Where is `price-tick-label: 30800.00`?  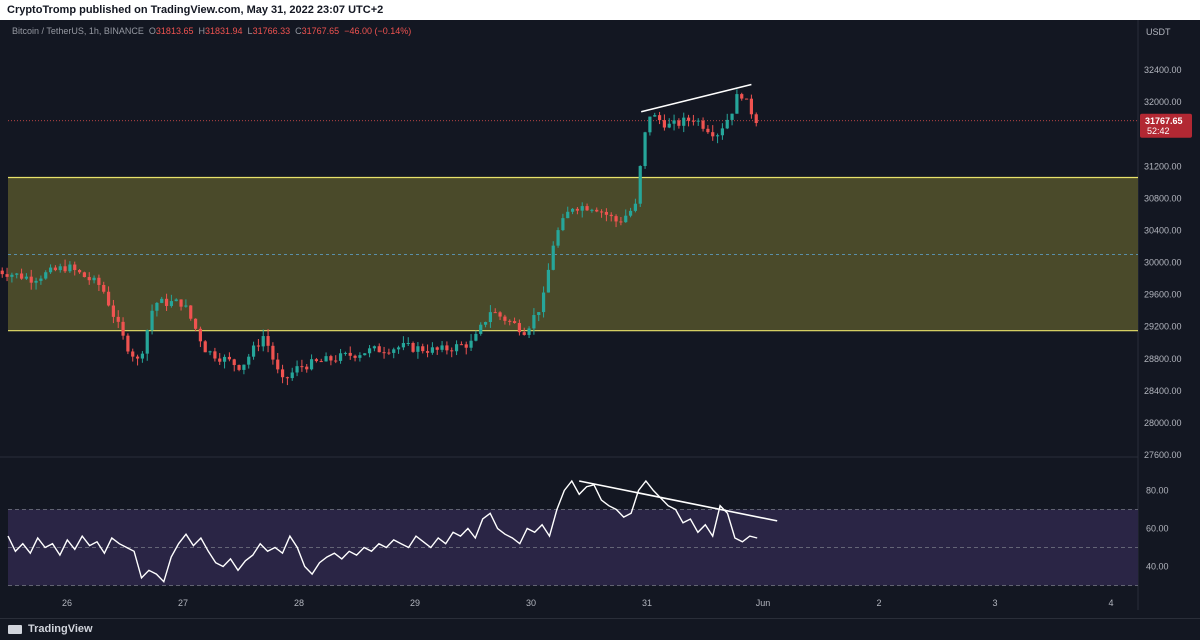 price-tick-label: 30800.00 is located at coordinates (1163, 198).